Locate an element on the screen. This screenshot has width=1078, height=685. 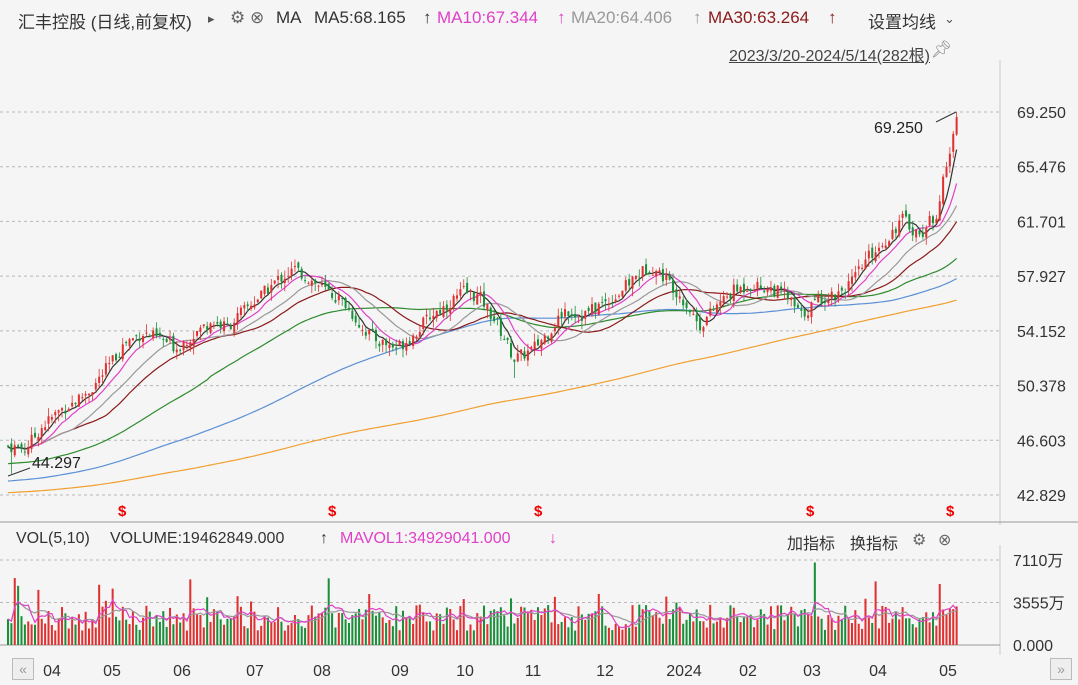
pin-icon: 📌︎ is located at coordinates (941, 49).